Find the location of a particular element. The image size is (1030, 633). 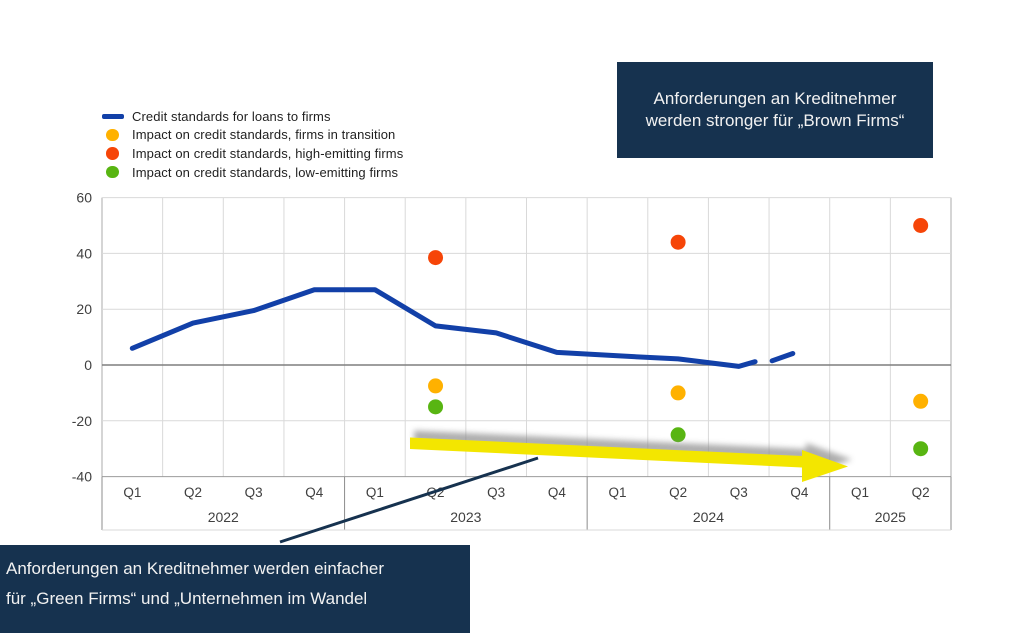

credit-standards-line is located at coordinates (443, 328).